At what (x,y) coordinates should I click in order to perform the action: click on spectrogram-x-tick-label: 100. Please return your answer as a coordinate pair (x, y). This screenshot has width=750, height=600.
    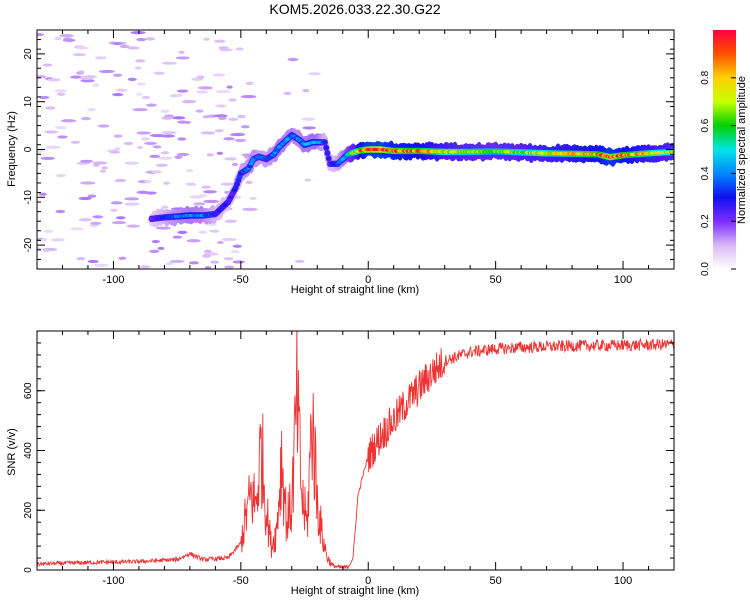
    Looking at the image, I should click on (623, 280).